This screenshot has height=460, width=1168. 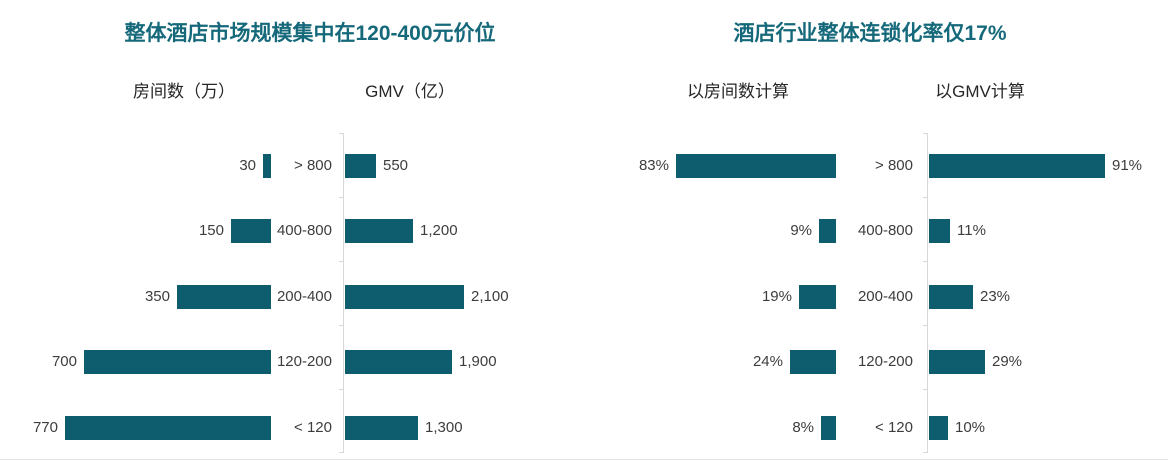 What do you see at coordinates (410, 91) in the screenshot?
I see `panel1-gmv-header: GMV（亿）` at bounding box center [410, 91].